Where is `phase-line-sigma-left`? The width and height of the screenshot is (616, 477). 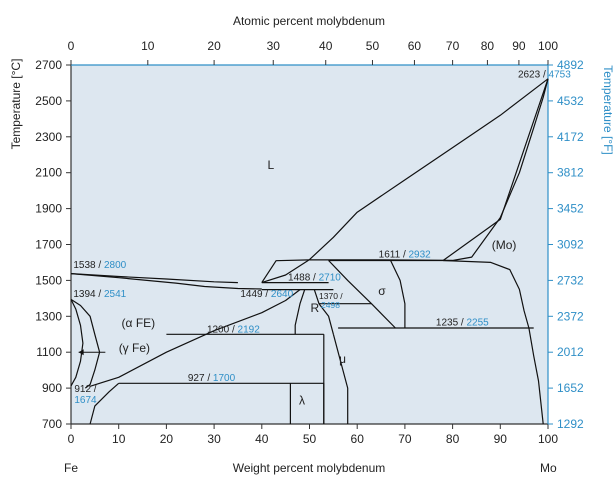 phase-line-sigma-left is located at coordinates (362, 294).